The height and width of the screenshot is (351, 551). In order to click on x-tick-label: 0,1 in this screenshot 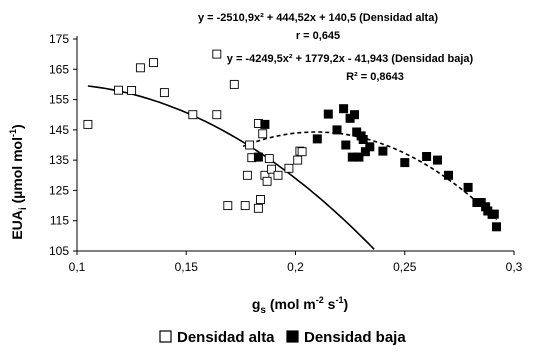, I will do `click(77, 267)`.